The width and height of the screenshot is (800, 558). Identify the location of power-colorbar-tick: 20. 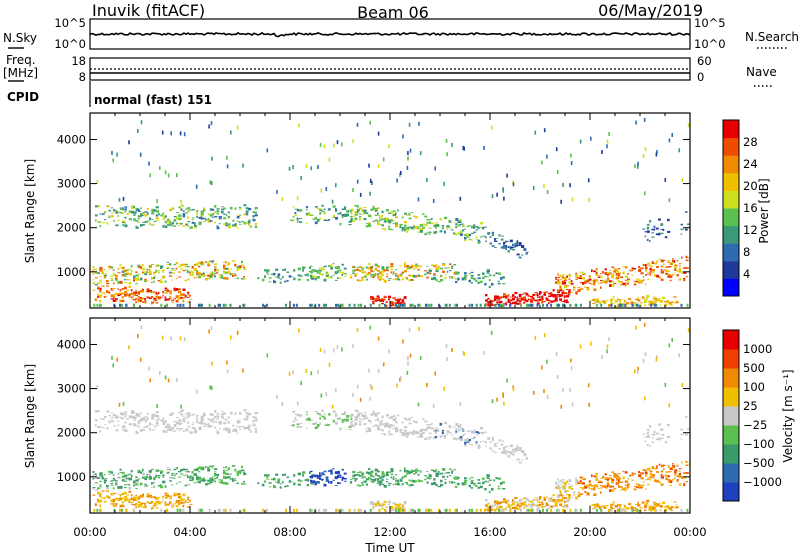
(750, 186).